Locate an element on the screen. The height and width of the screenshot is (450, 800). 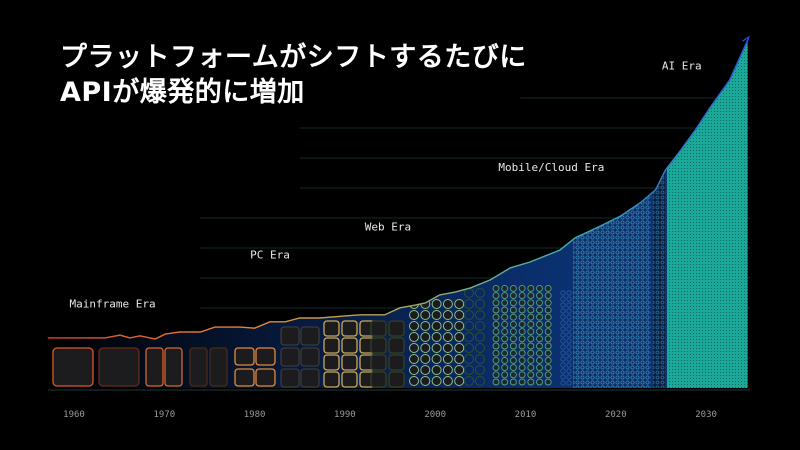
x-tick-label: 1960 is located at coordinates (74, 415).